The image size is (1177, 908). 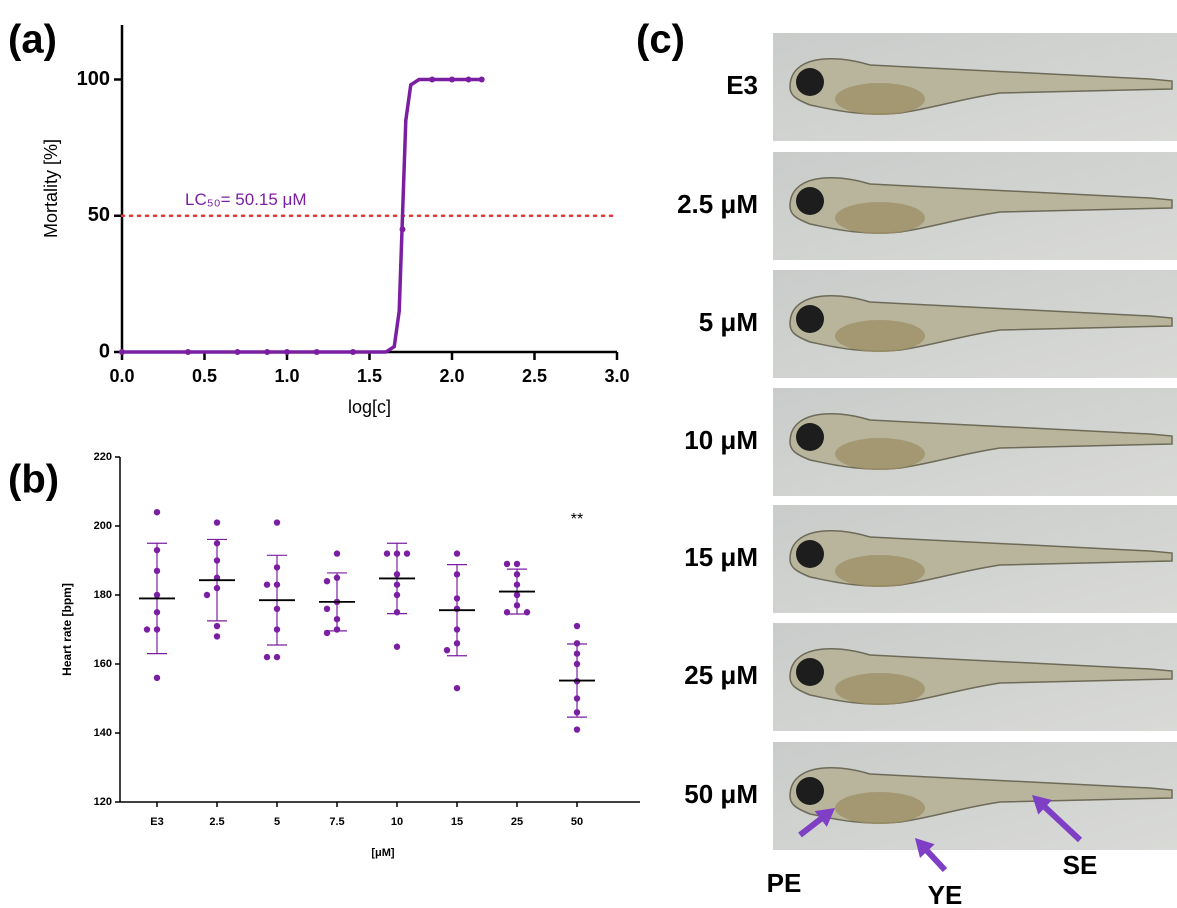 What do you see at coordinates (302, 215) in the screenshot?
I see `fit-curve` at bounding box center [302, 215].